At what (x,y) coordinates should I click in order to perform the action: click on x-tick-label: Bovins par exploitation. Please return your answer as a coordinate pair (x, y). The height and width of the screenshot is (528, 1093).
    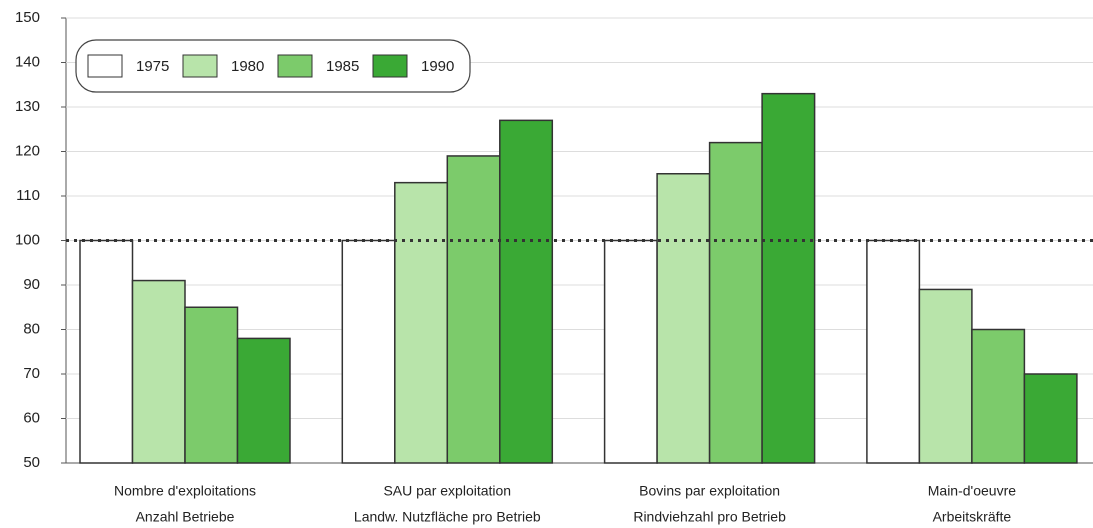
    Looking at the image, I should click on (709, 491).